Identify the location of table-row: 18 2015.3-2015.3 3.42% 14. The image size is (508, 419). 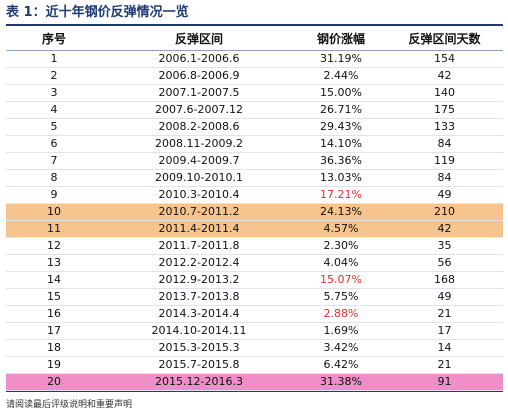
(254, 348).